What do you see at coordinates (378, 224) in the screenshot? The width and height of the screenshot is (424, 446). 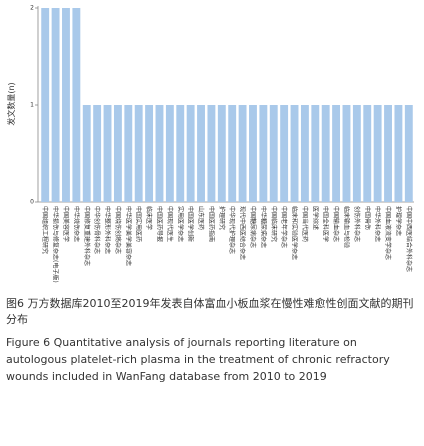 I see `x-tick-label: 中华外科杂志` at bounding box center [378, 224].